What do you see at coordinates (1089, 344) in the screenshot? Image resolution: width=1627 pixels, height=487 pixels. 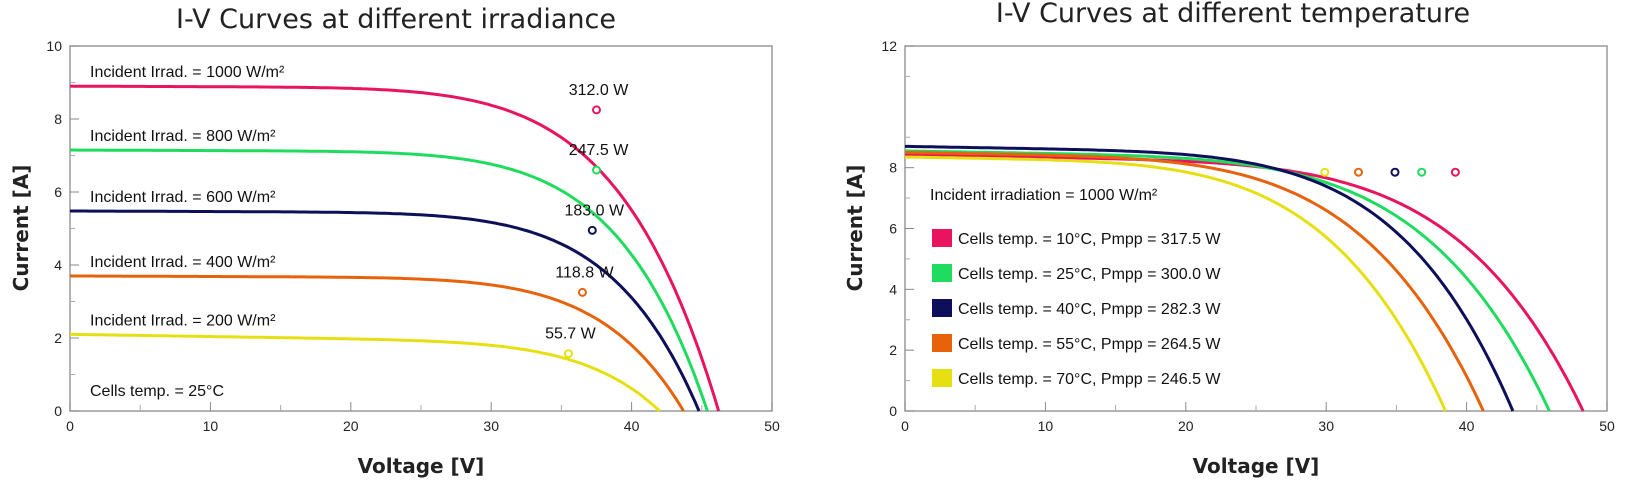 I see `legend-label: Cells temp. = 55°C, Pmpp = 264.5 W` at bounding box center [1089, 344].